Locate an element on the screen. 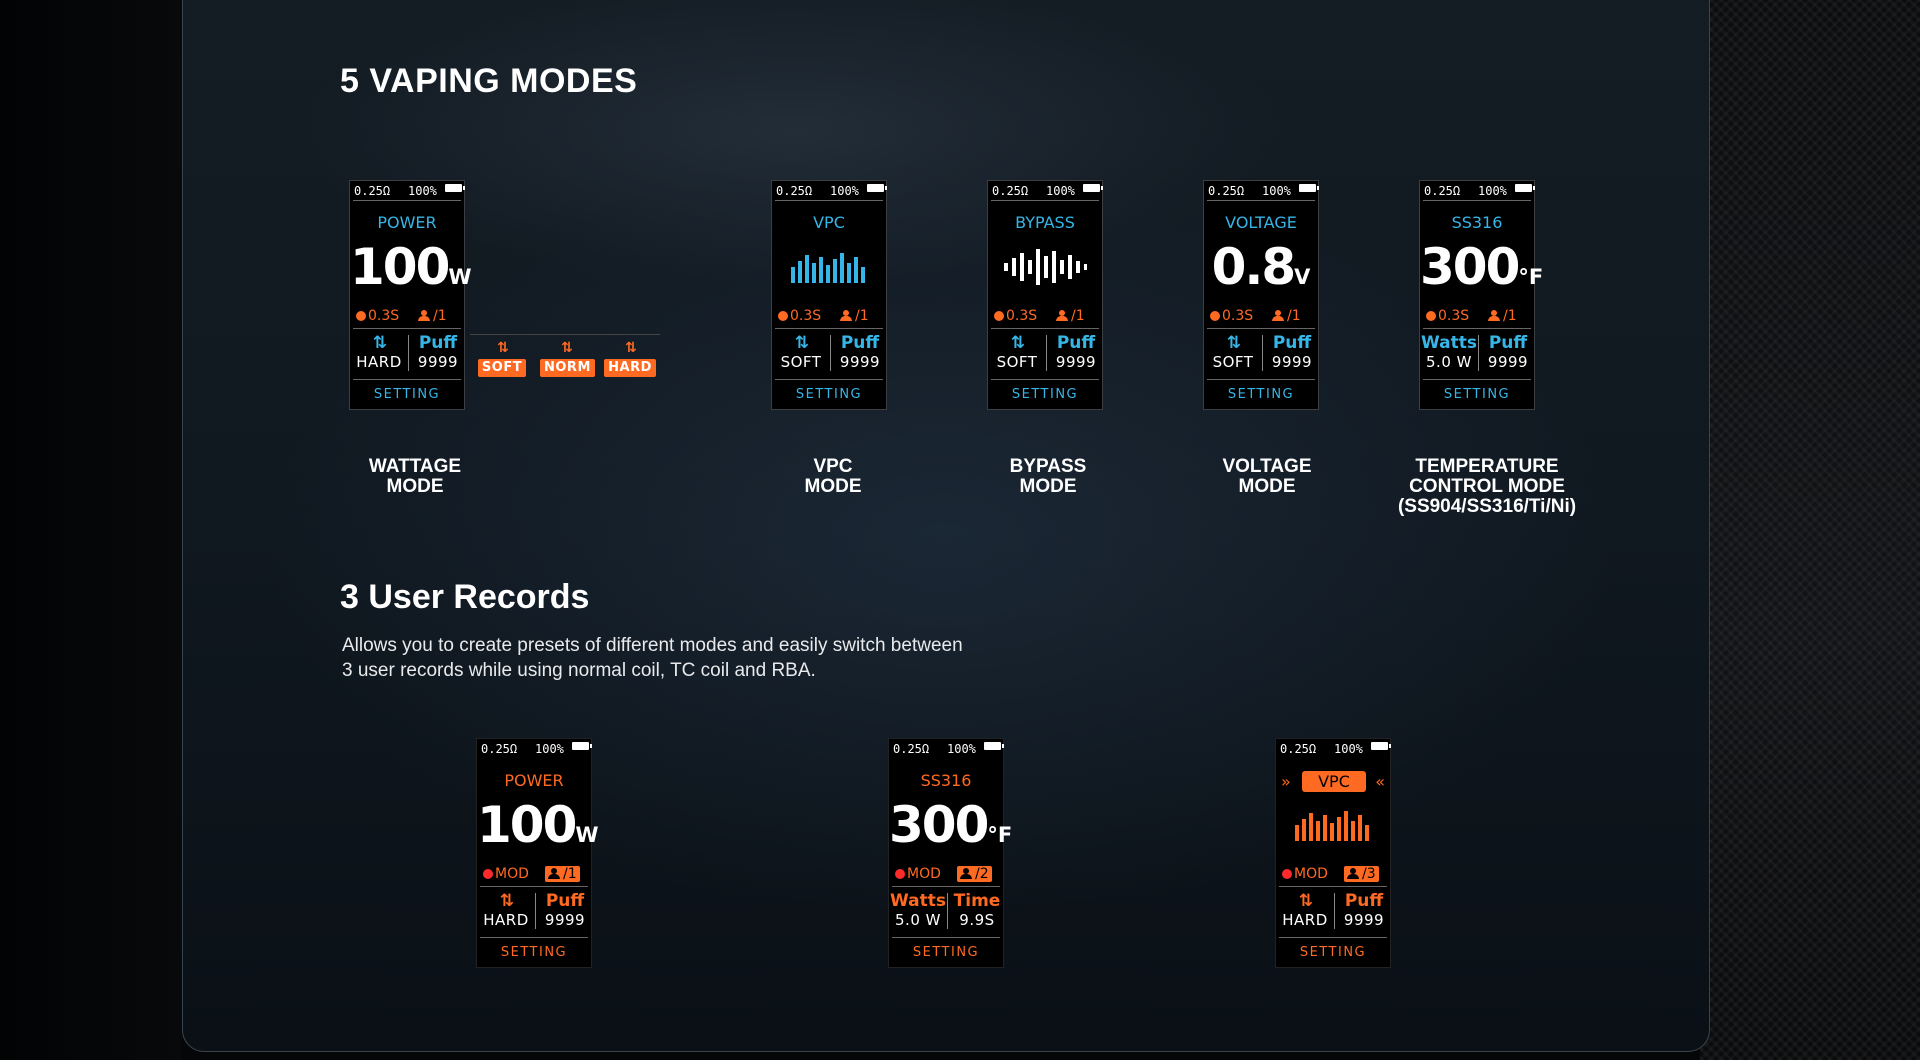  caption-wattage: WATTAGE MODE is located at coordinates (415, 476).